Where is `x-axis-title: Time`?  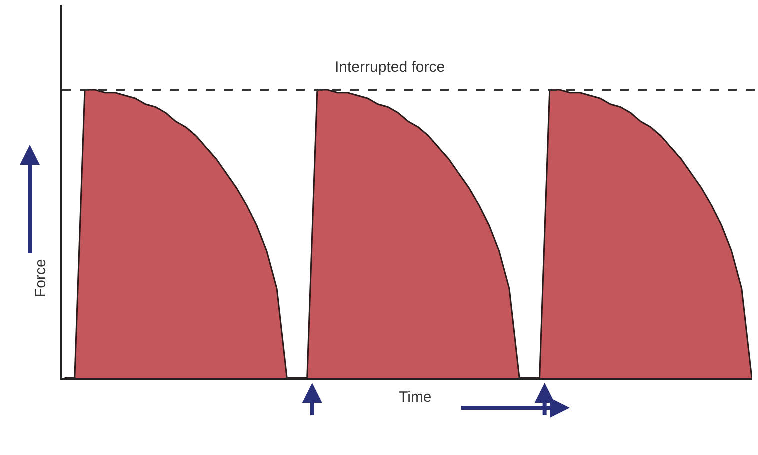 x-axis-title: Time is located at coordinates (415, 397).